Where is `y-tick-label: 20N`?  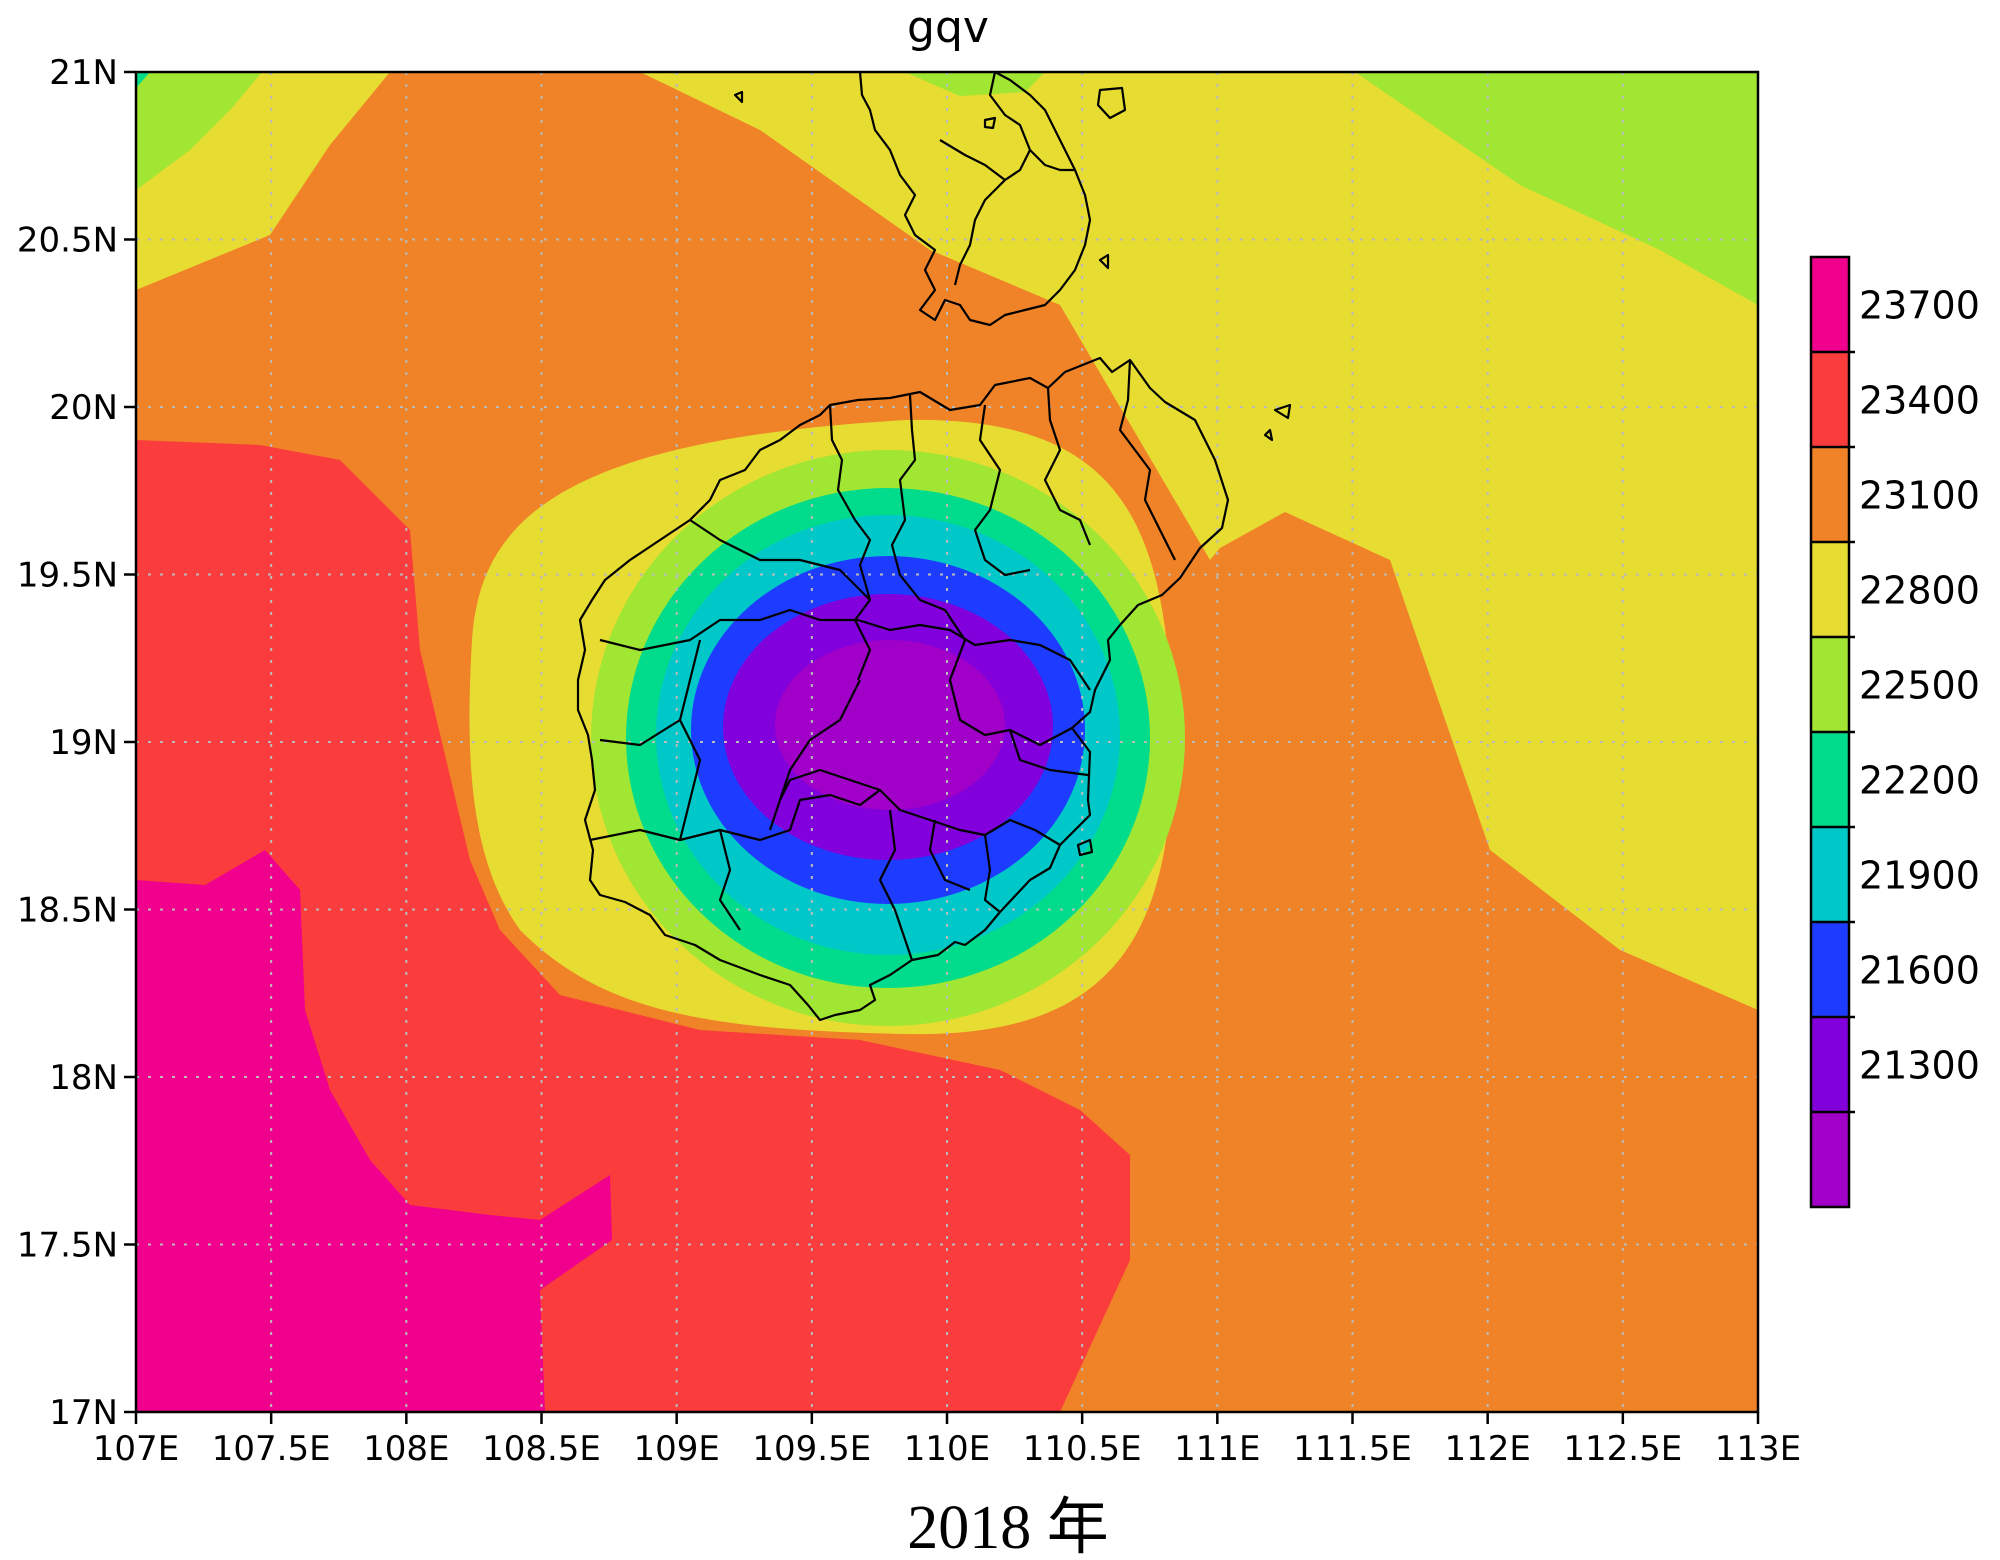 y-tick-label: 20N is located at coordinates (83, 408).